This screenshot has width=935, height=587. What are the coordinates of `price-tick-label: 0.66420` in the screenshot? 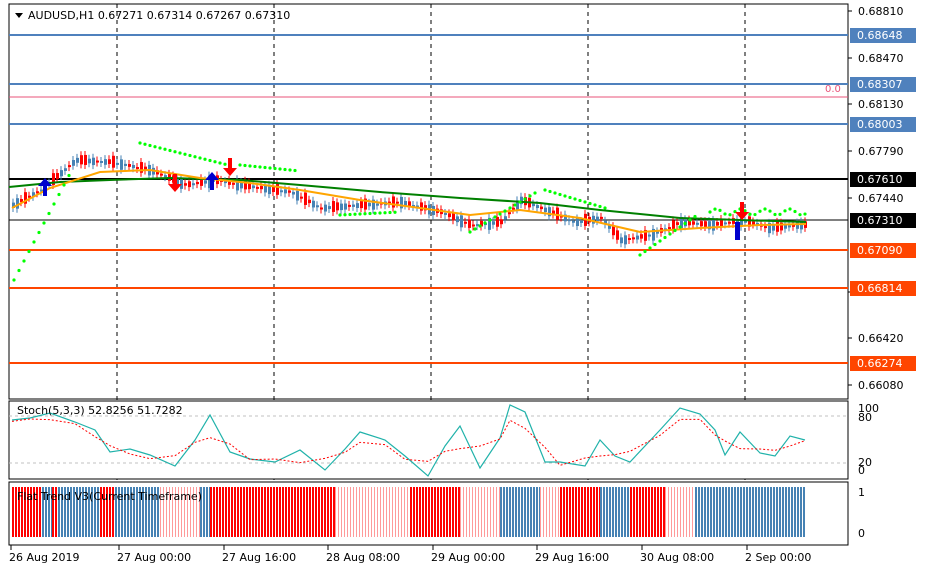 It's located at (881, 338).